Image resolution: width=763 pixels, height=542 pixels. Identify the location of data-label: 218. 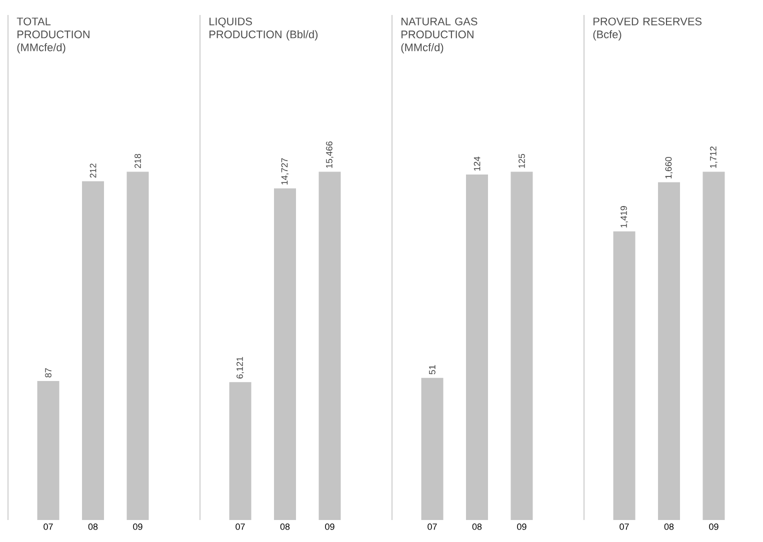
(137, 161).